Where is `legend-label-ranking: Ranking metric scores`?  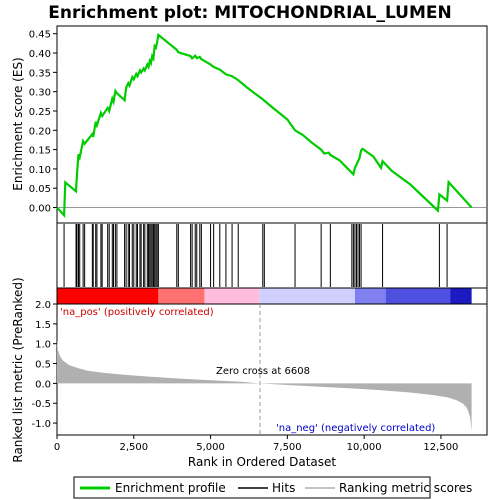
legend-label-ranking: Ranking metric scores is located at coordinates (405, 488).